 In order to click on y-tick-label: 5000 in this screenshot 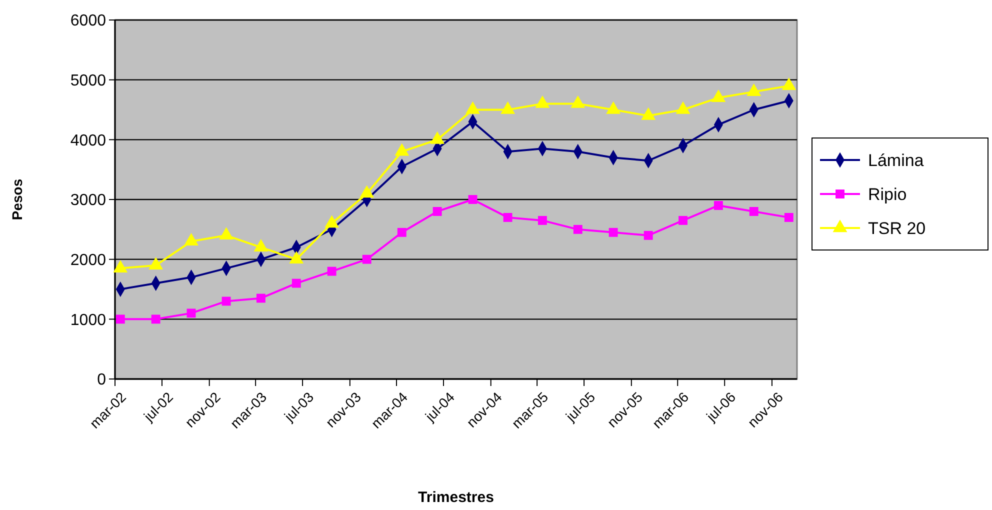, I will do `click(88, 81)`.